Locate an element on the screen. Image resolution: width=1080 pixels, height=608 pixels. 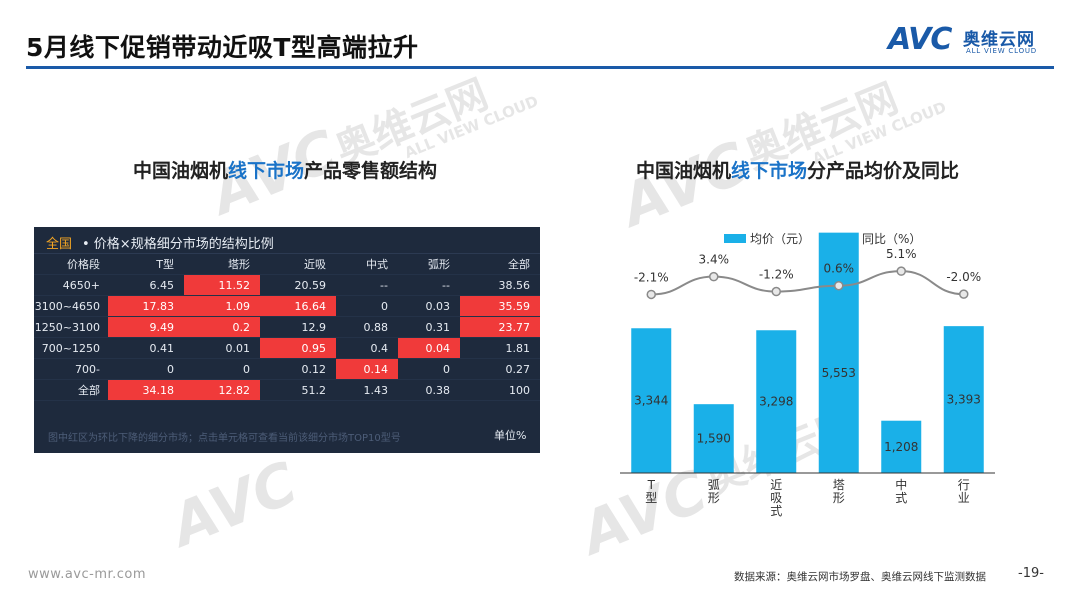
yoy-line is located at coordinates (807, 283).